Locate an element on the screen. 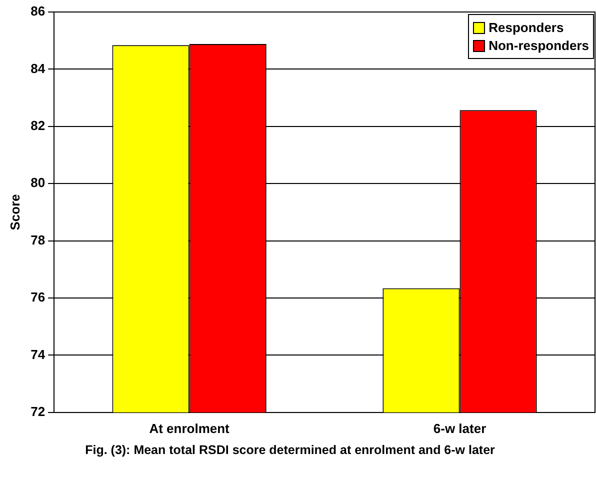  text: Fig. (3): Mean total RSDI score determined at enrolment and 6-w later is located at coordinates (290, 450).